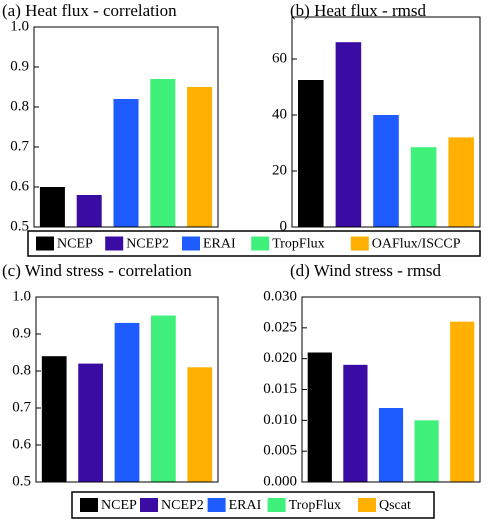 This screenshot has width=499, height=524. I want to click on y-tick-label: 0, so click(284, 226).